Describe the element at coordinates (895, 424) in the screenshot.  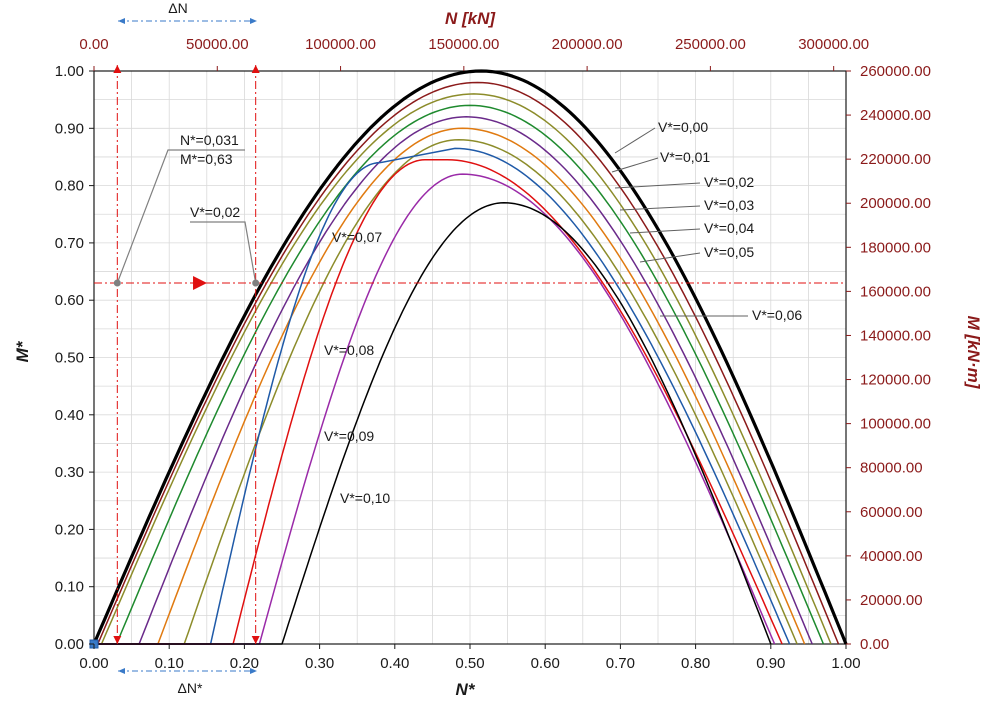
I see `y2-tick-label: 100000.00` at that location.